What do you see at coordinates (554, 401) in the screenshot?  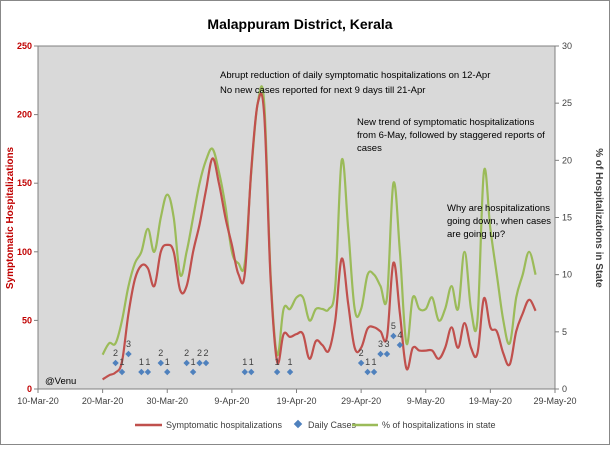 I see `x-tick-label-8: 29-May-20` at bounding box center [554, 401].